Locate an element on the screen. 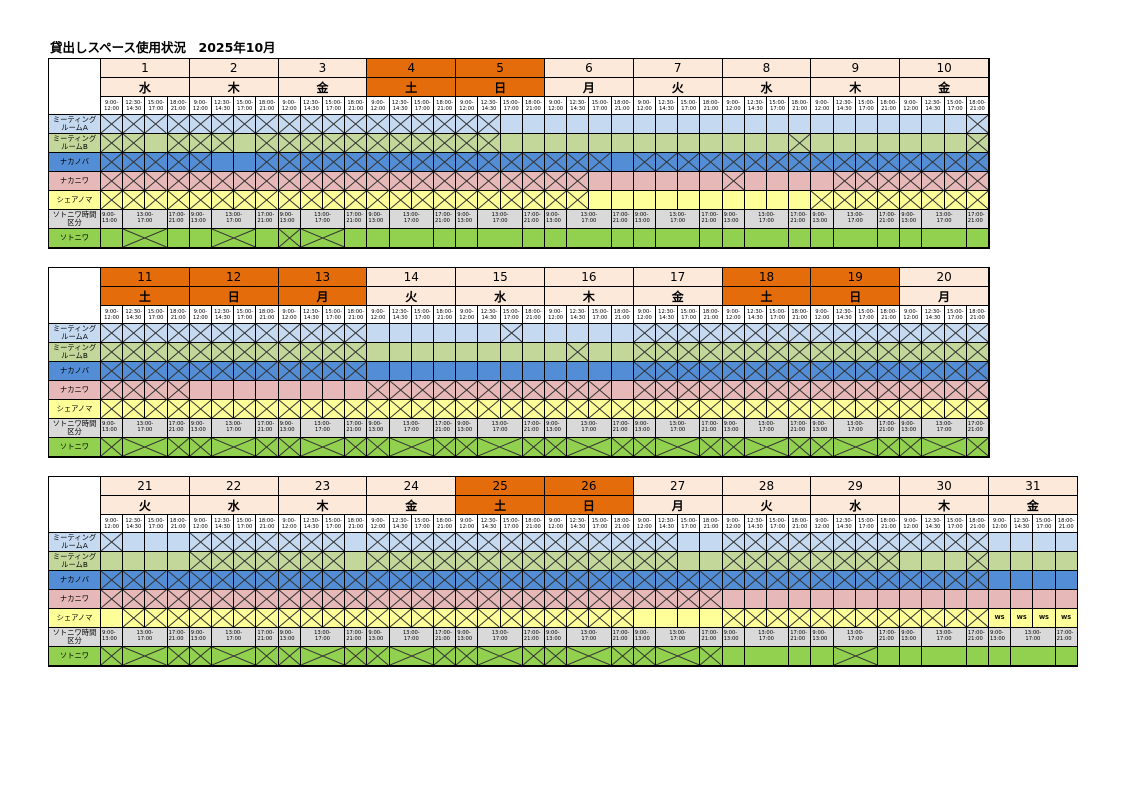 This screenshot has height=794, width=1123. day-number: 19 is located at coordinates (856, 277).